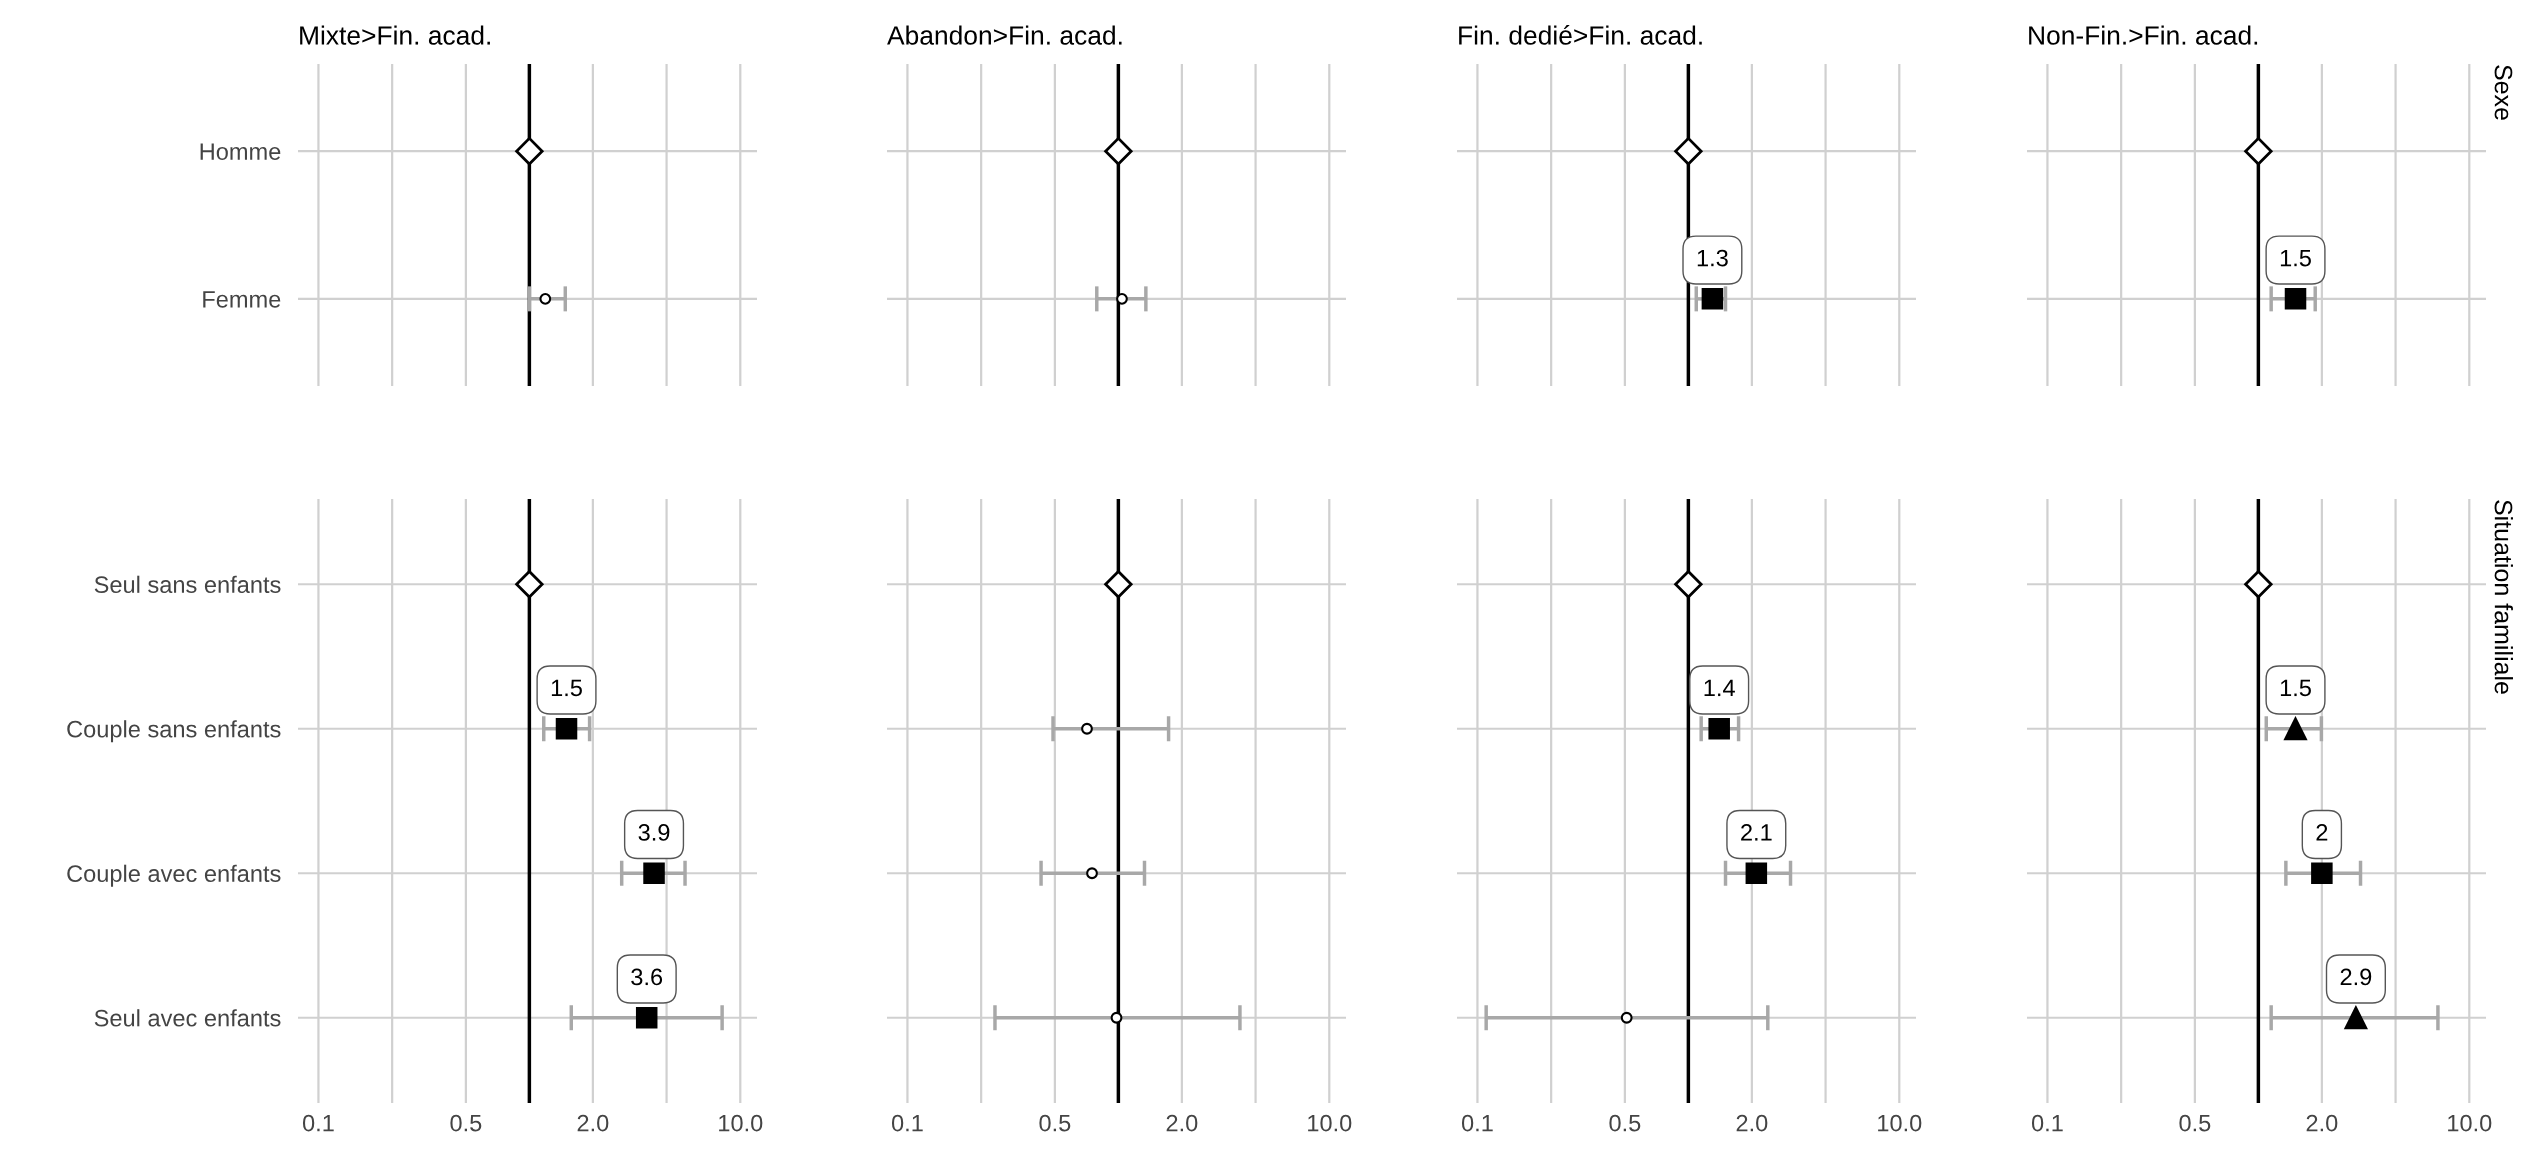 This screenshot has height=1159, width=2525. I want to click on chart-title: Abandon>Fin. acad., so click(1004, 35).